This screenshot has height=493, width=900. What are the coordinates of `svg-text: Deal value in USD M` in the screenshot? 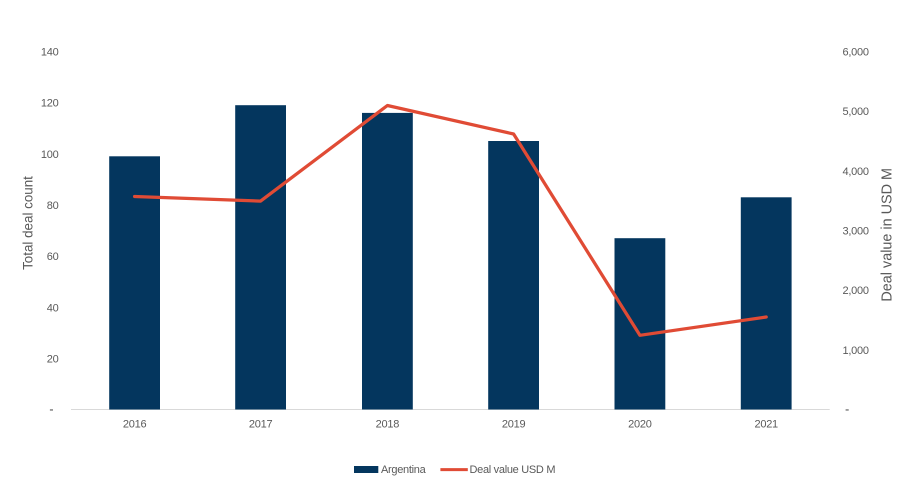 It's located at (888, 235).